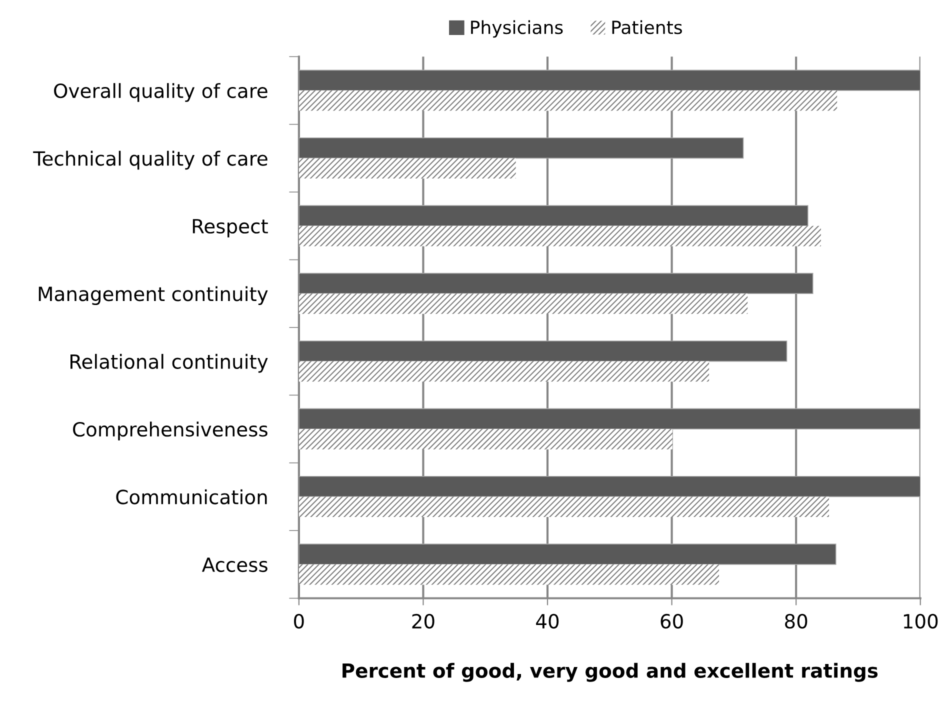  Describe the element at coordinates (235, 565) in the screenshot. I see `y-tick-label: Access` at that location.